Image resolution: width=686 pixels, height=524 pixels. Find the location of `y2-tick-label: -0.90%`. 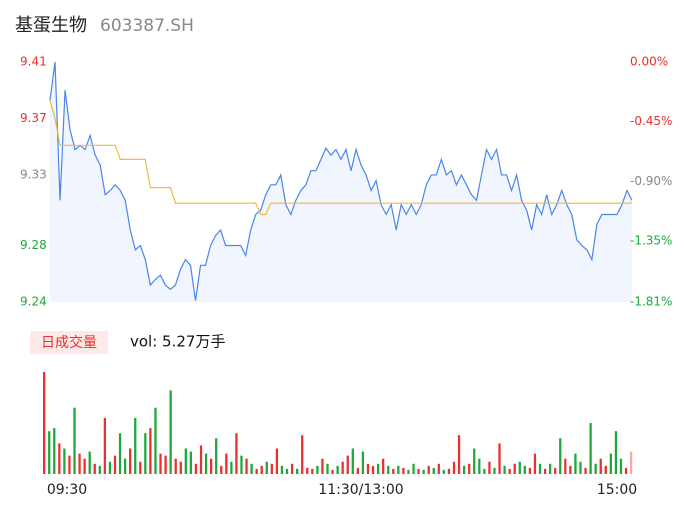

y2-tick-label: -0.90% is located at coordinates (651, 181).